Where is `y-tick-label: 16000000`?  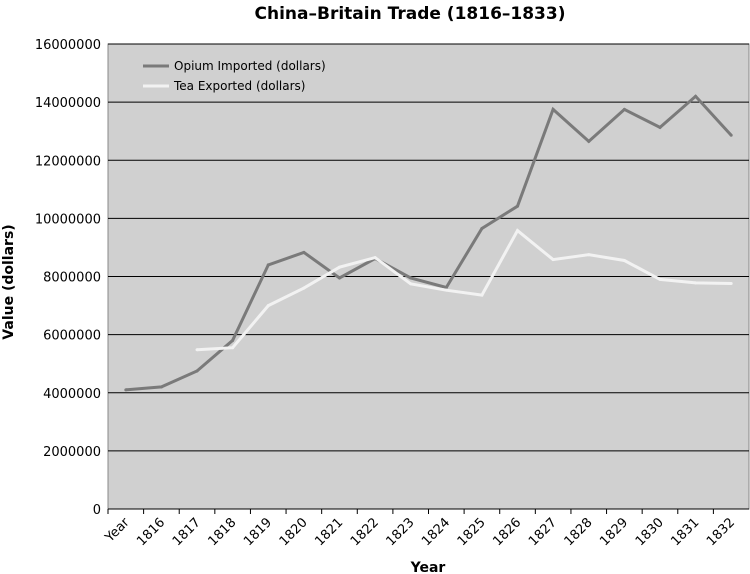
y-tick-label: 16000000 is located at coordinates (68, 45).